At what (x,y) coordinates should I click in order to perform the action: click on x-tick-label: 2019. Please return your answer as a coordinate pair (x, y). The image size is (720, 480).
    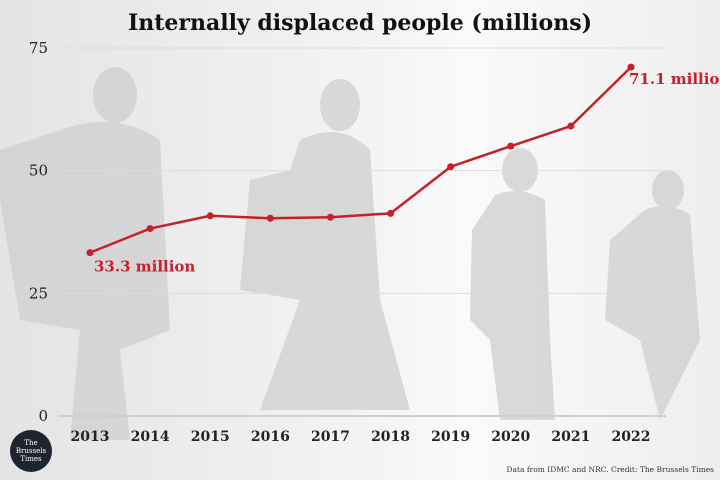
    Looking at the image, I should click on (450, 437).